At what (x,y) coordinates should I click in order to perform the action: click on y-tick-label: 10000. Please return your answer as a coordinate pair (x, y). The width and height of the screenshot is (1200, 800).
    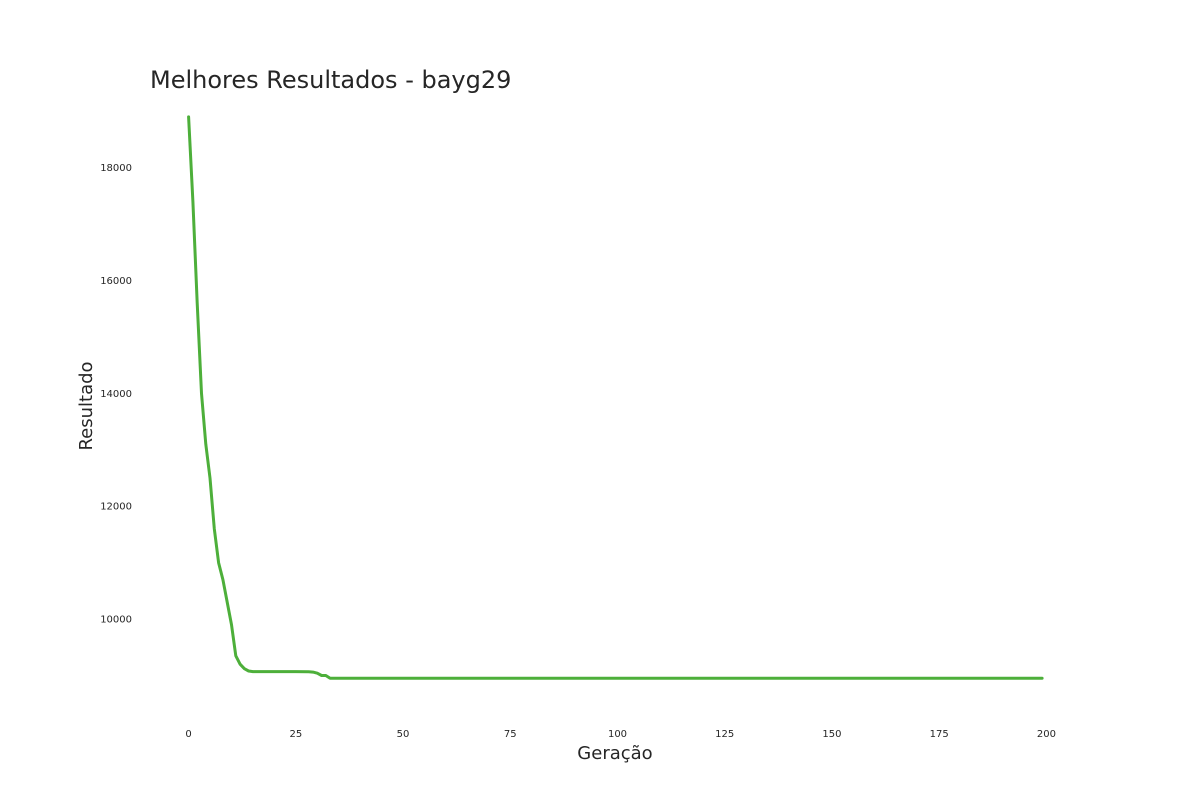
    Looking at the image, I should click on (116, 620).